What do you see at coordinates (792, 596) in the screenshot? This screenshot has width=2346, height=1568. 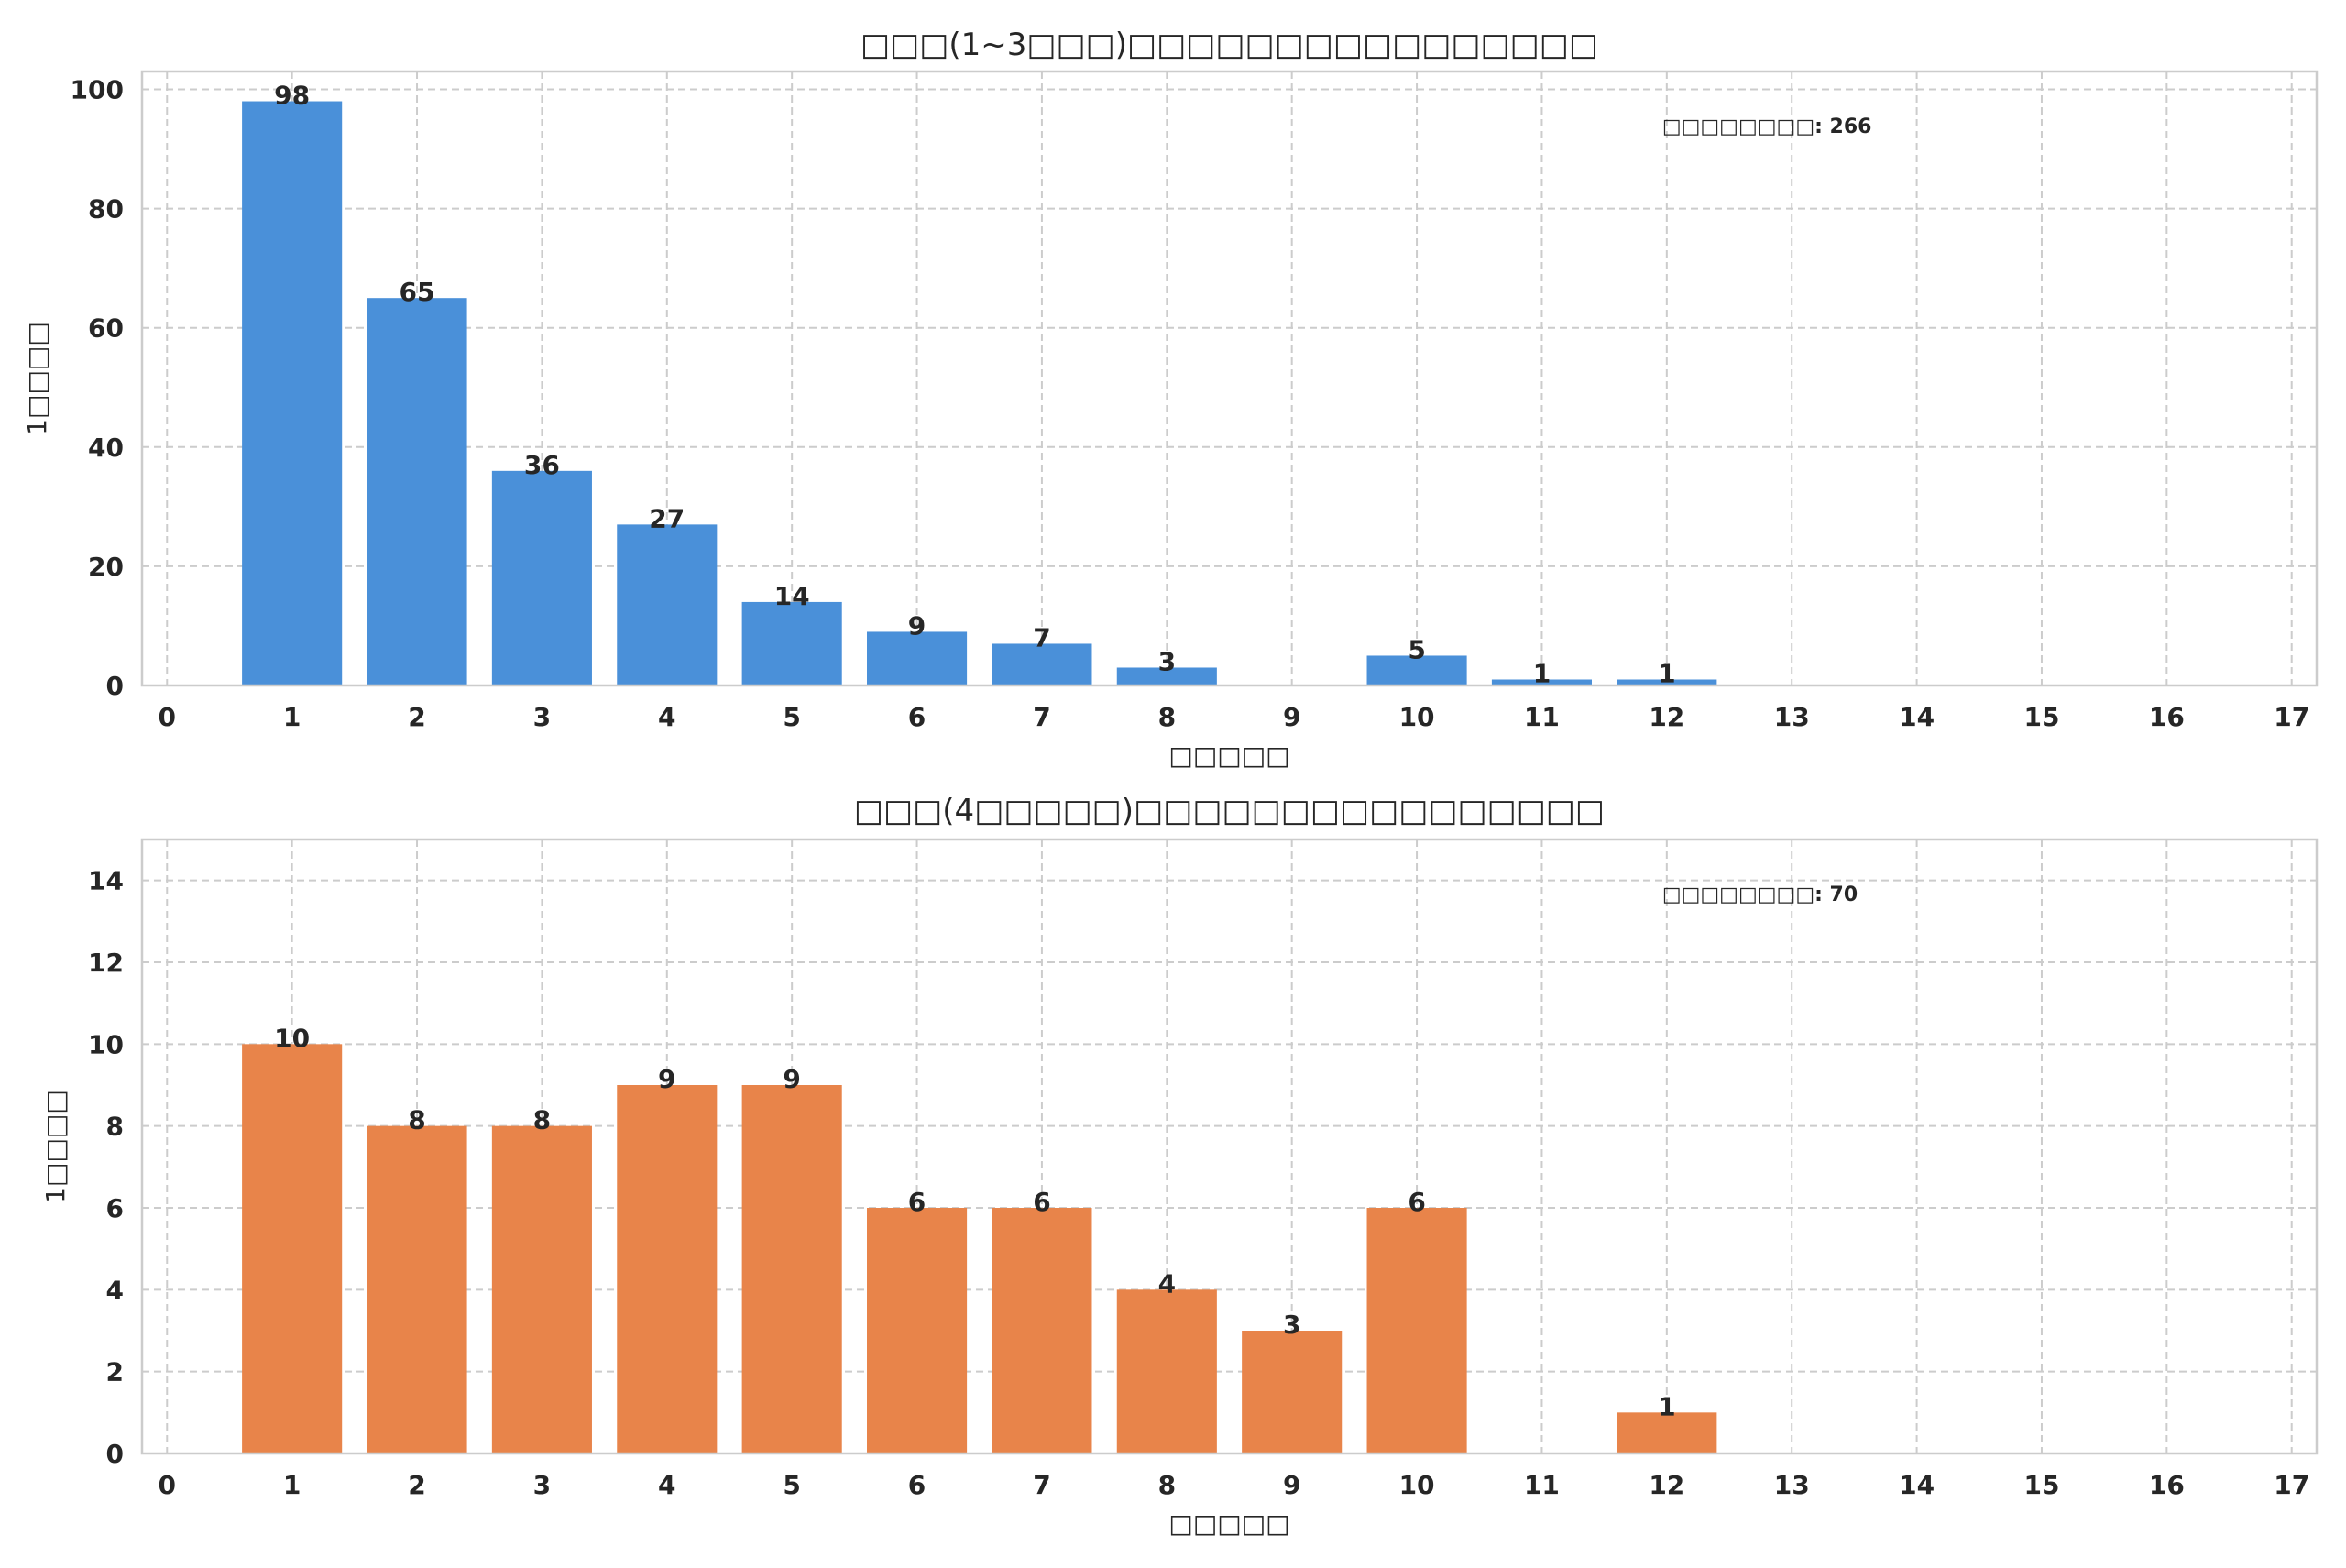 I see `bar-value-label: 14` at bounding box center [792, 596].